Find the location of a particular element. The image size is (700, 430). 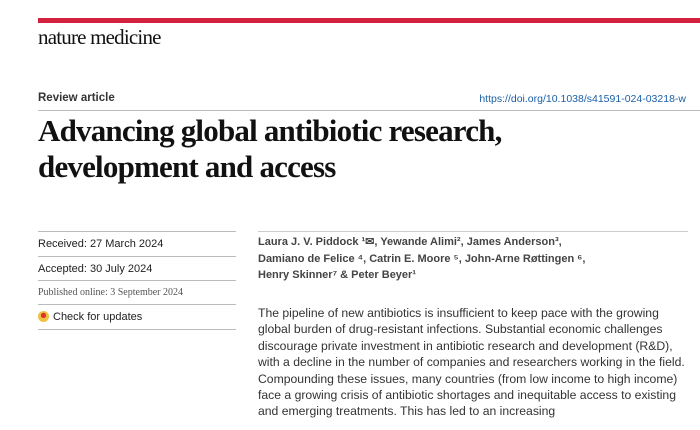

check-updates-icon is located at coordinates (43, 316).